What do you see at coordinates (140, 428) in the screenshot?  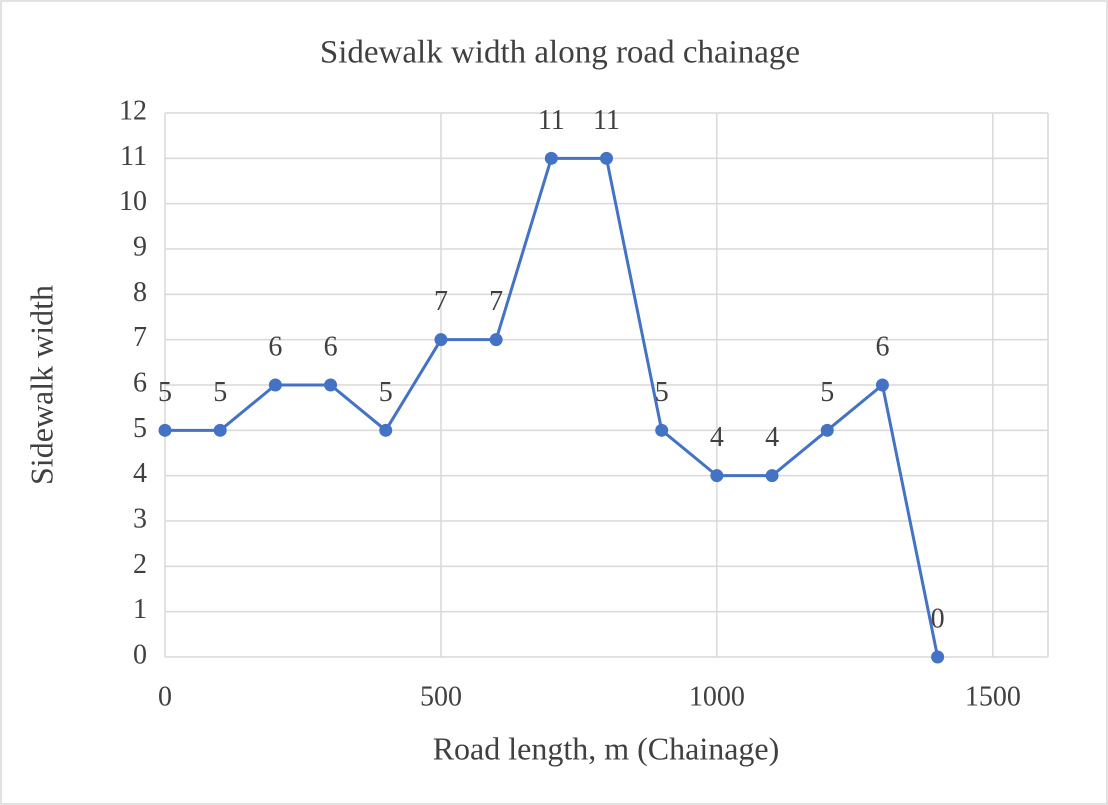 I see `y-tick-label: 5` at bounding box center [140, 428].